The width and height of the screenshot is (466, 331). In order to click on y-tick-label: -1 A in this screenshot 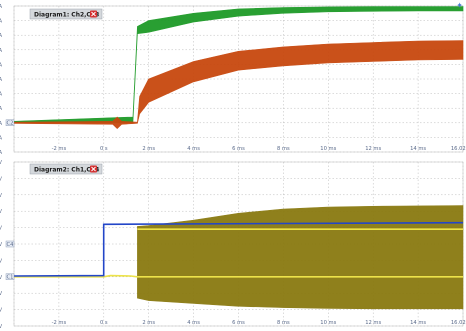, I will do `click(1, 153)`.